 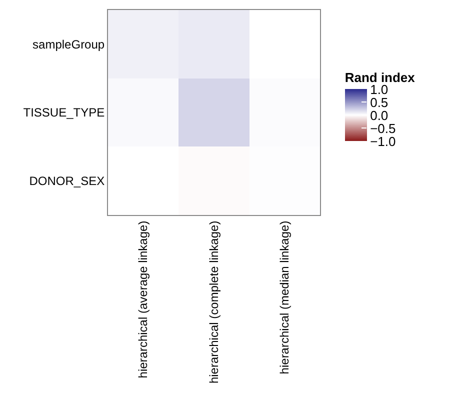 I want to click on x-tick-label: hierarchical (median linkage), so click(x=285, y=297).